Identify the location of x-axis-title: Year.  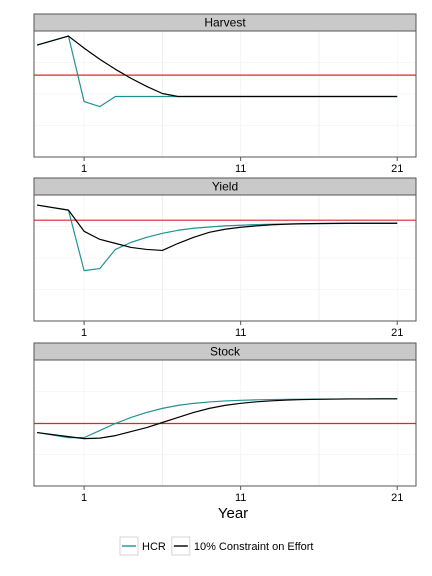
(233, 513).